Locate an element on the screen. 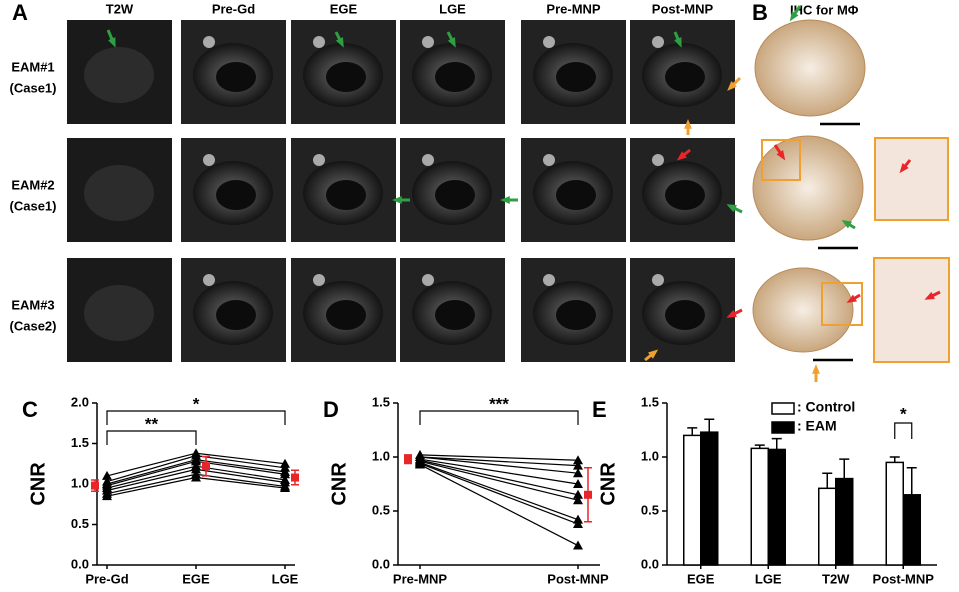 The width and height of the screenshot is (959, 592). row-label: EAM#2 is located at coordinates (32, 184).